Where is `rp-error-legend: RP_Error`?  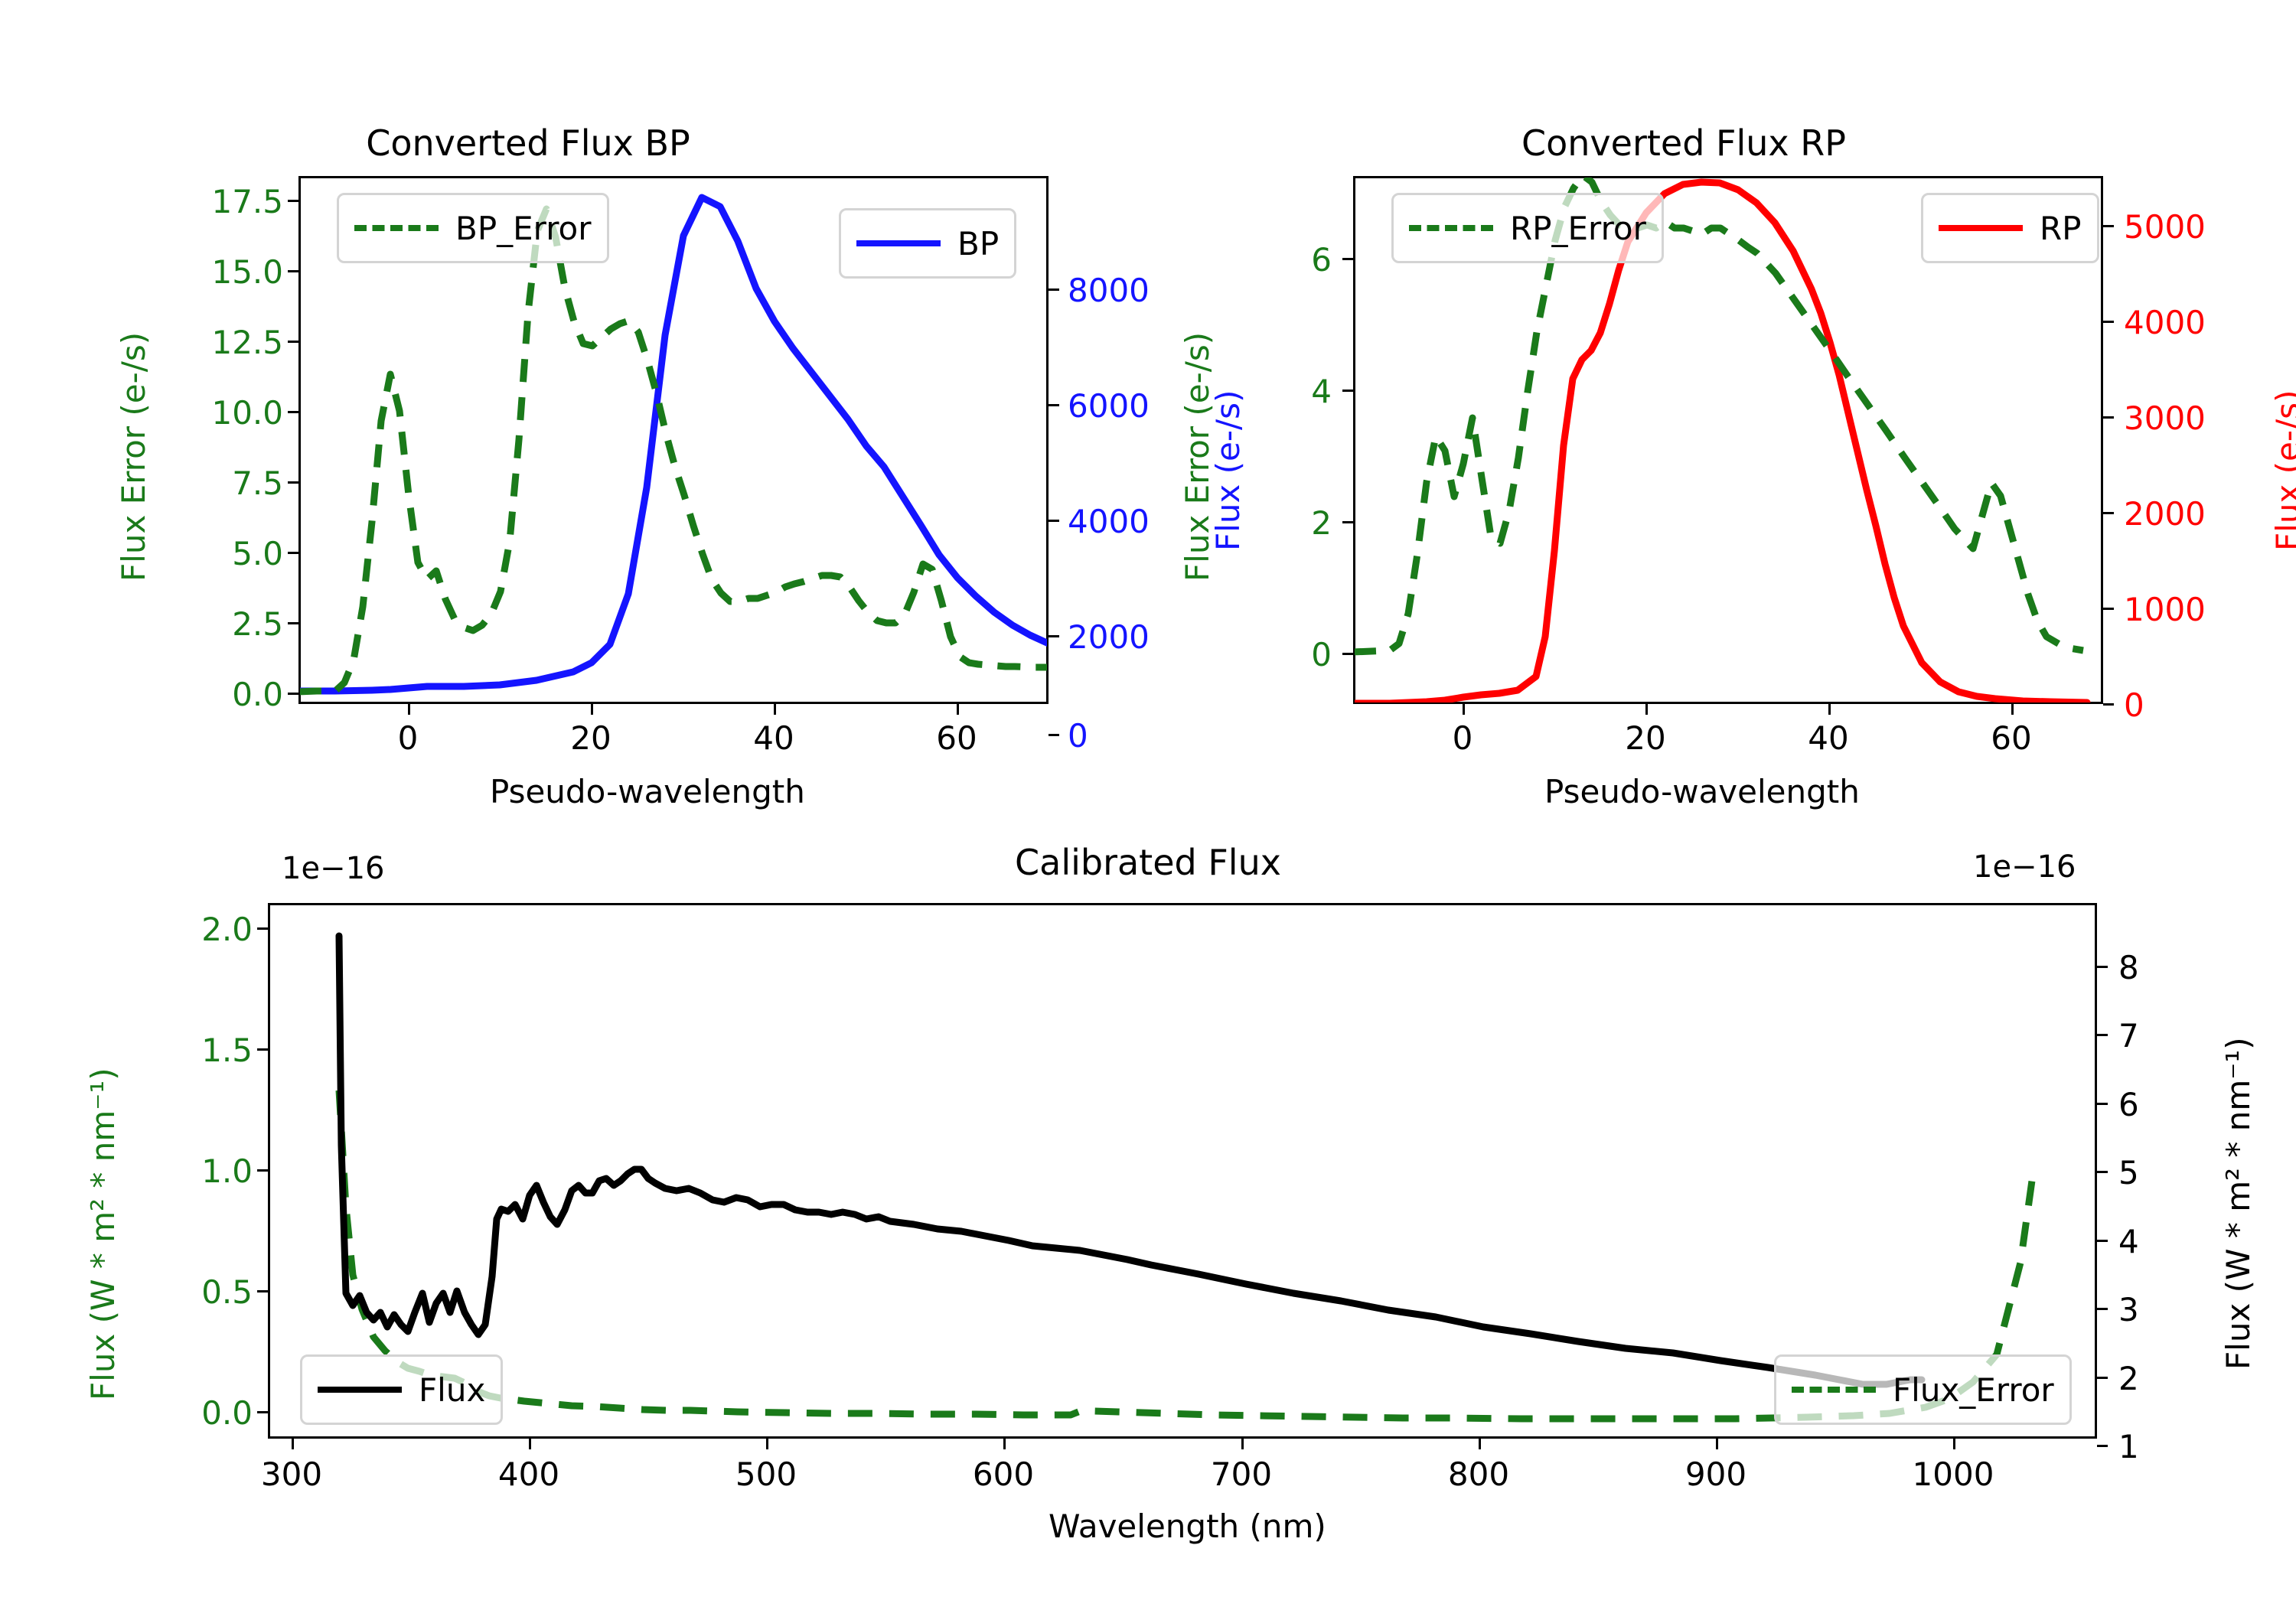
rp-error-legend: RP_Error is located at coordinates (1527, 228).